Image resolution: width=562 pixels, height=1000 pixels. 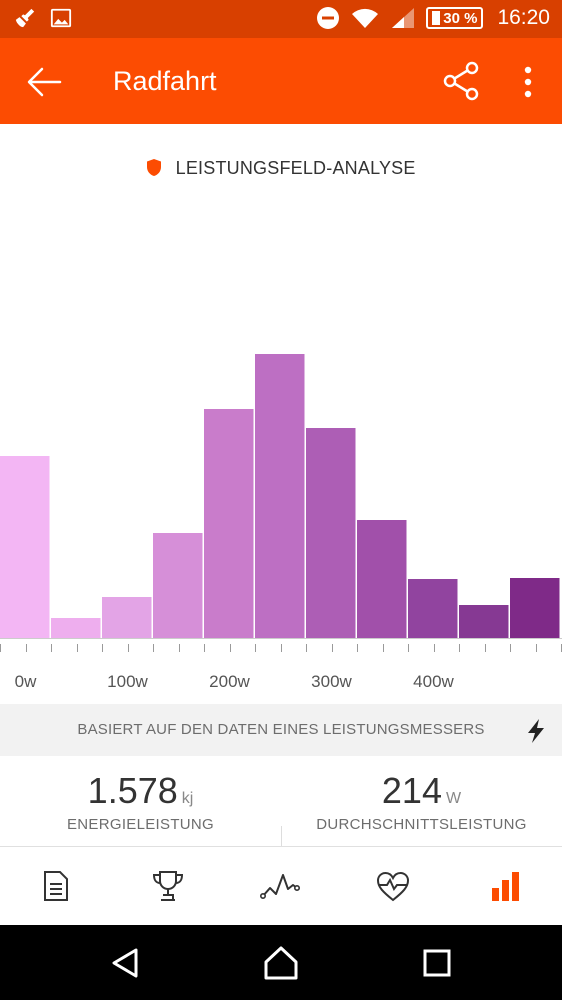 What do you see at coordinates (25, 18) in the screenshot?
I see `broom-icon` at bounding box center [25, 18].